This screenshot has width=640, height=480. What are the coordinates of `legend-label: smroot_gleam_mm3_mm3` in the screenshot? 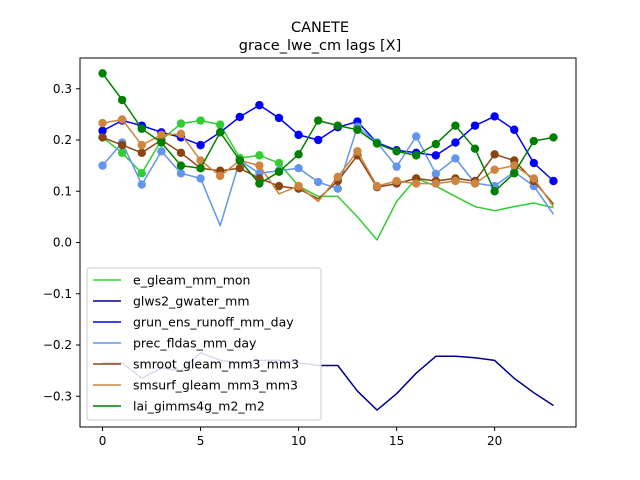 It's located at (216, 364).